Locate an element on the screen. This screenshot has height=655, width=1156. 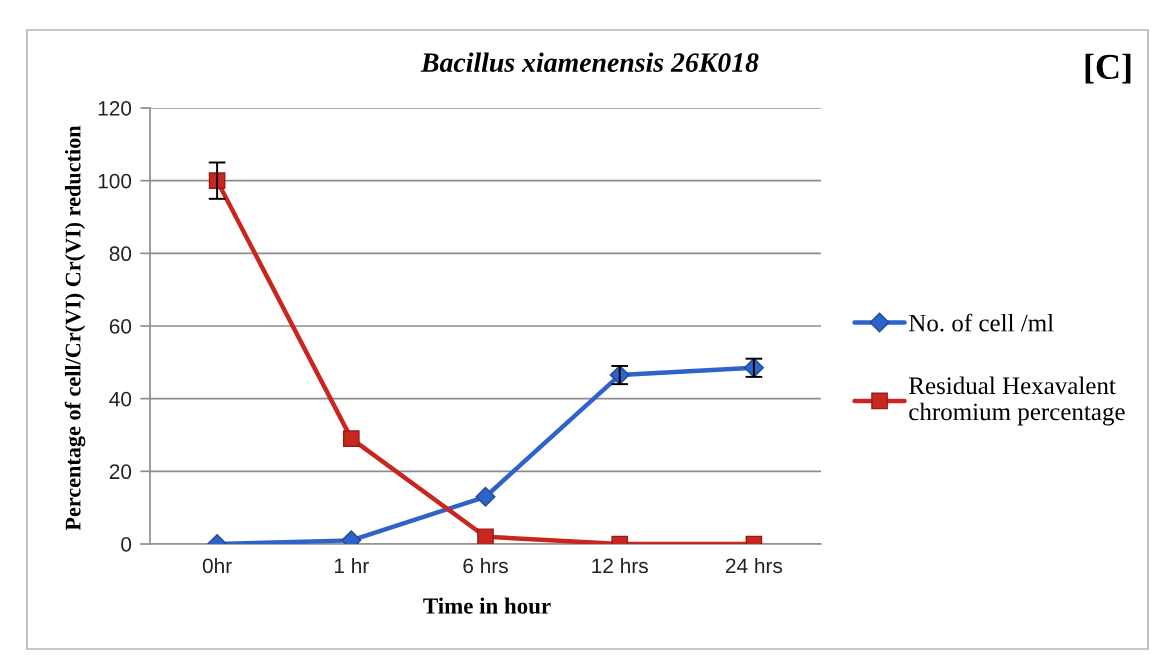
y-tick-label: 100 is located at coordinates (115, 181).